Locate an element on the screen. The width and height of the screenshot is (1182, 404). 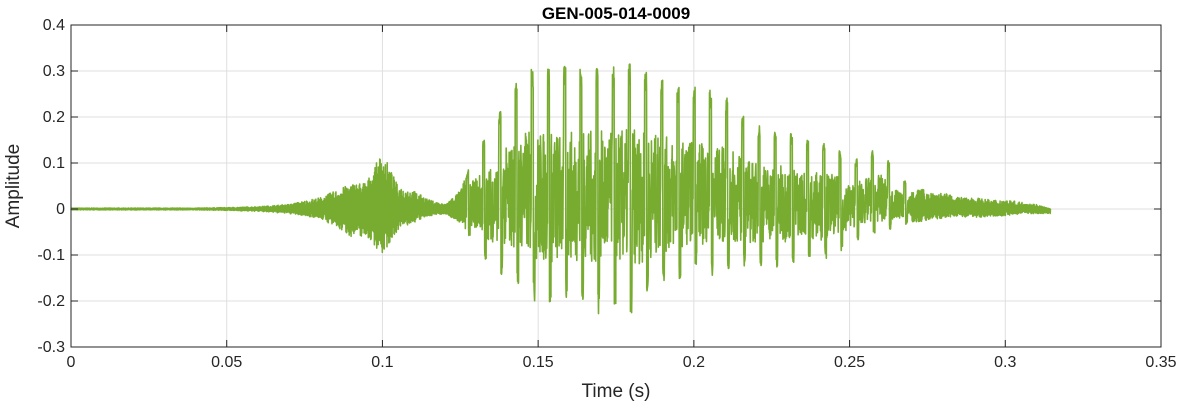
y-tick-label: -0.2 is located at coordinates (51, 301).